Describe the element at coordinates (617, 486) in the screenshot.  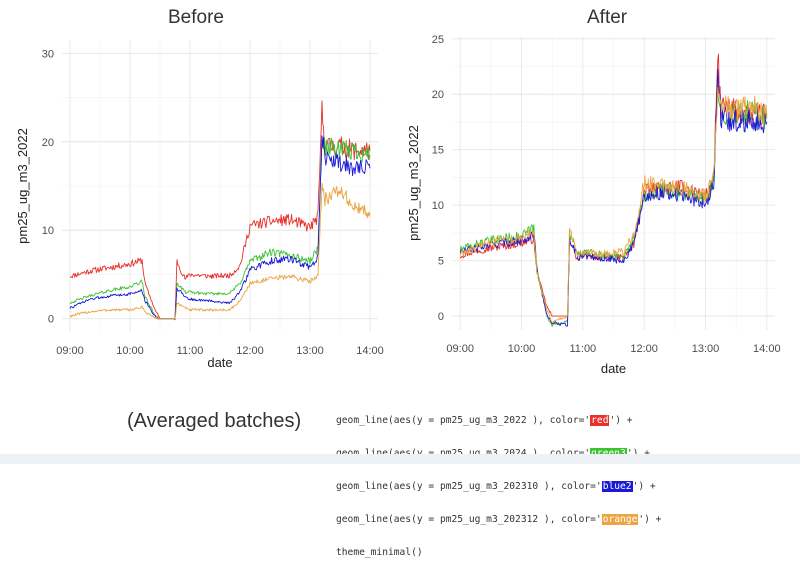
I see `color-swatch-blue2: blue2` at that location.